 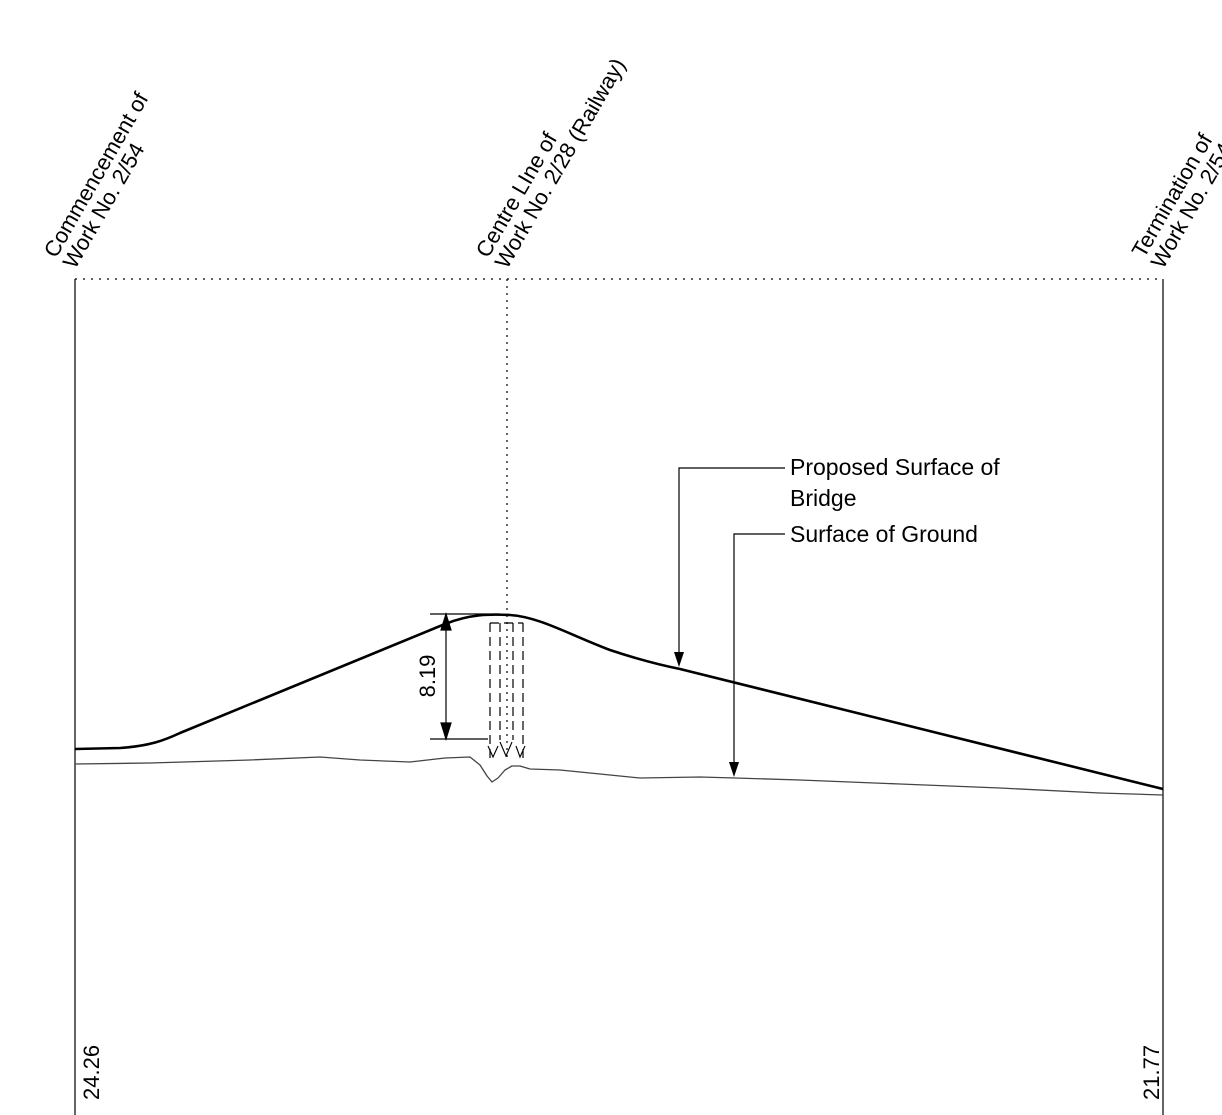 I want to click on proposed-surface-leader-arrowhead, so click(x=679, y=659).